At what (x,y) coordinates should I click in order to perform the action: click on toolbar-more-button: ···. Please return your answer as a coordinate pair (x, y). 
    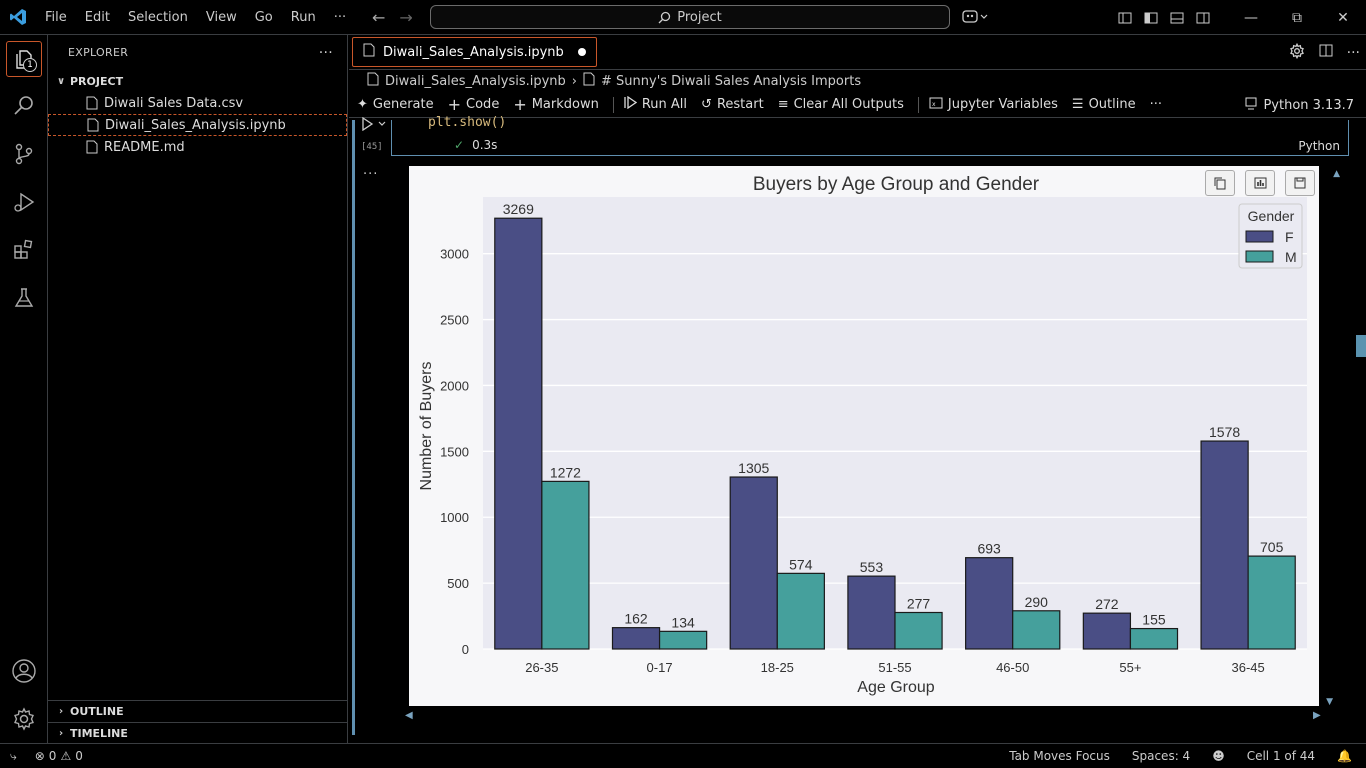
    Looking at the image, I should click on (1156, 104).